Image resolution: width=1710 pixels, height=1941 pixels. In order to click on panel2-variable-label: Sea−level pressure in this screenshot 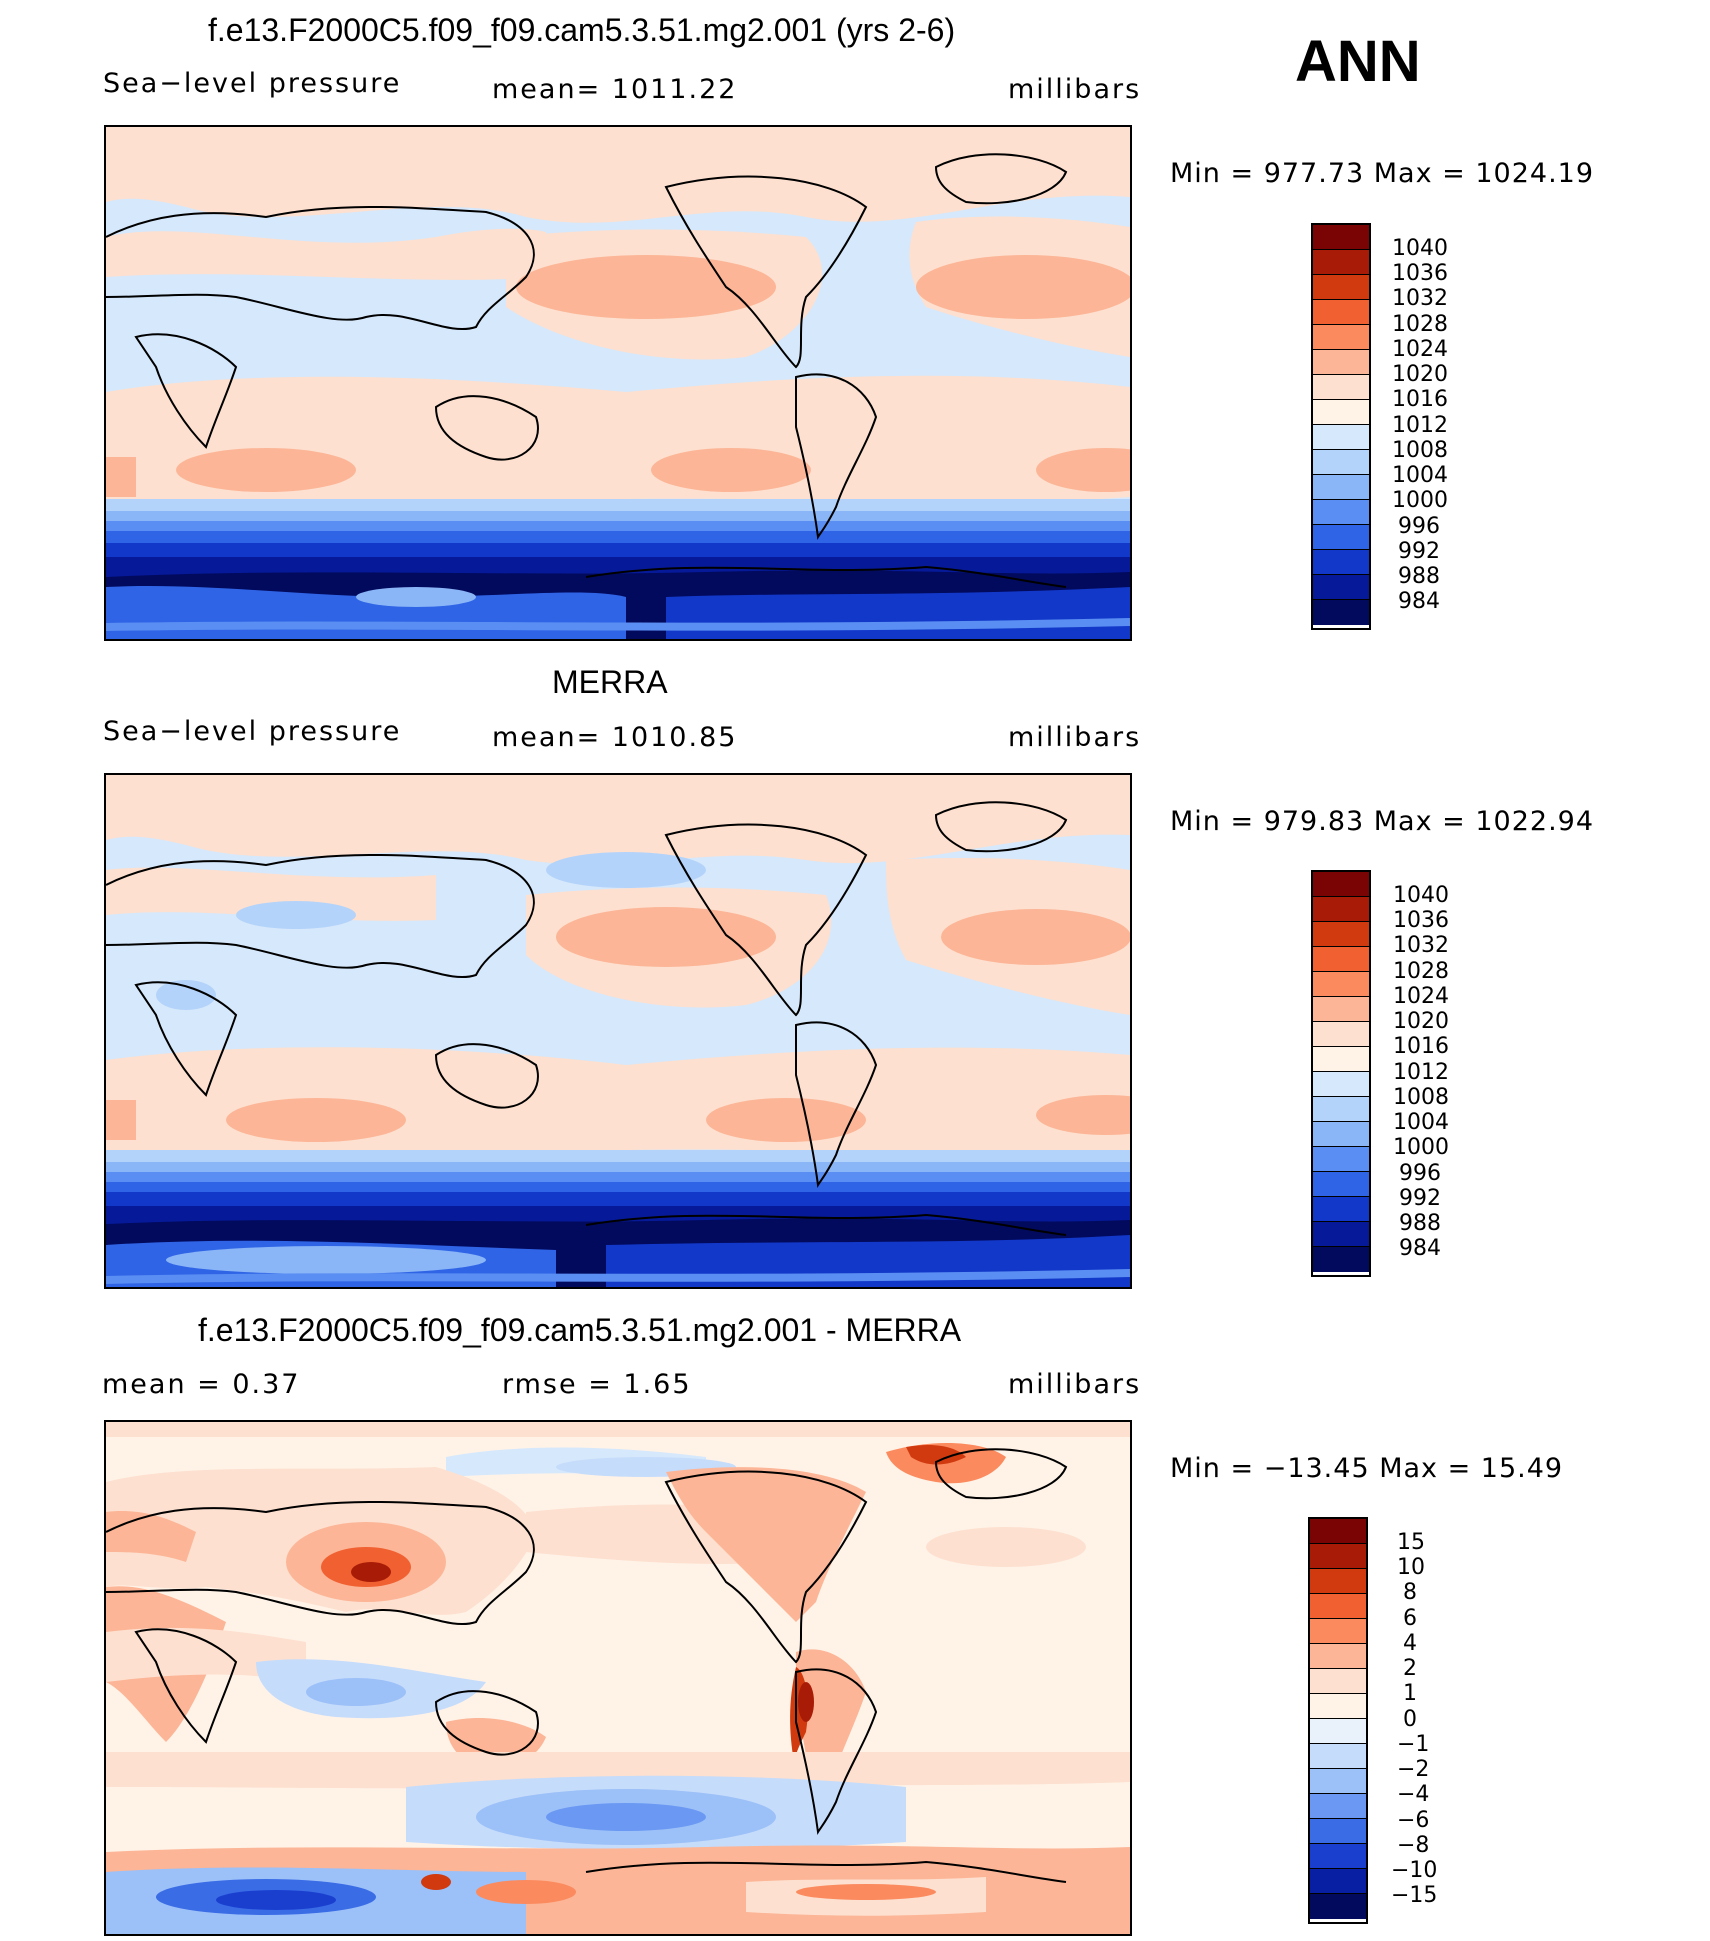, I will do `click(252, 731)`.